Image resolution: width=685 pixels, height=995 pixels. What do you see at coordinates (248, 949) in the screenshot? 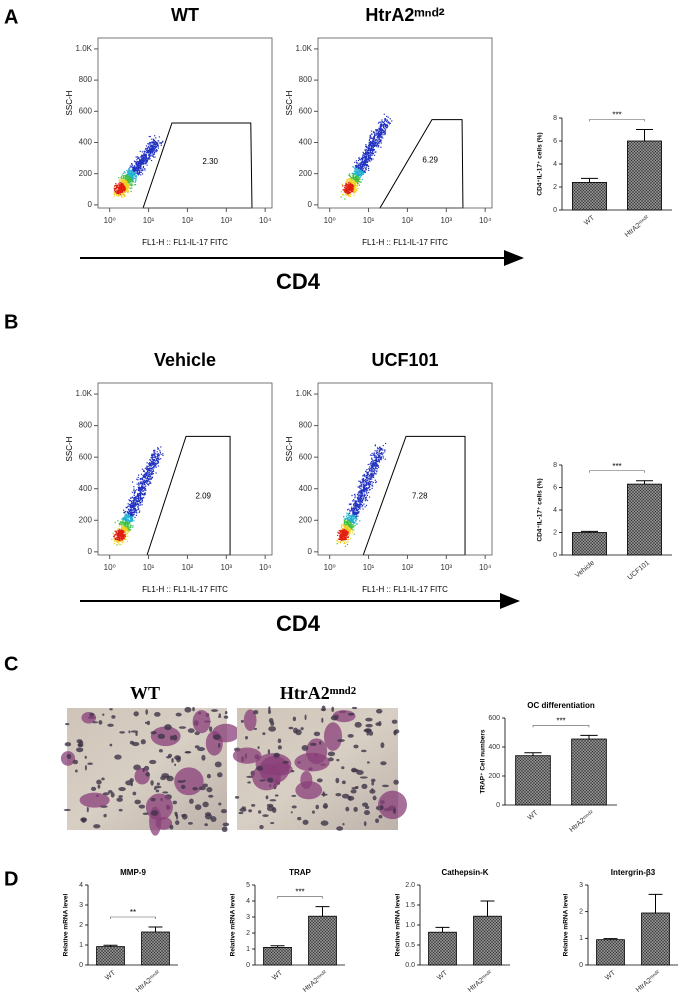
I see `y-tick-label: 1` at bounding box center [248, 949].